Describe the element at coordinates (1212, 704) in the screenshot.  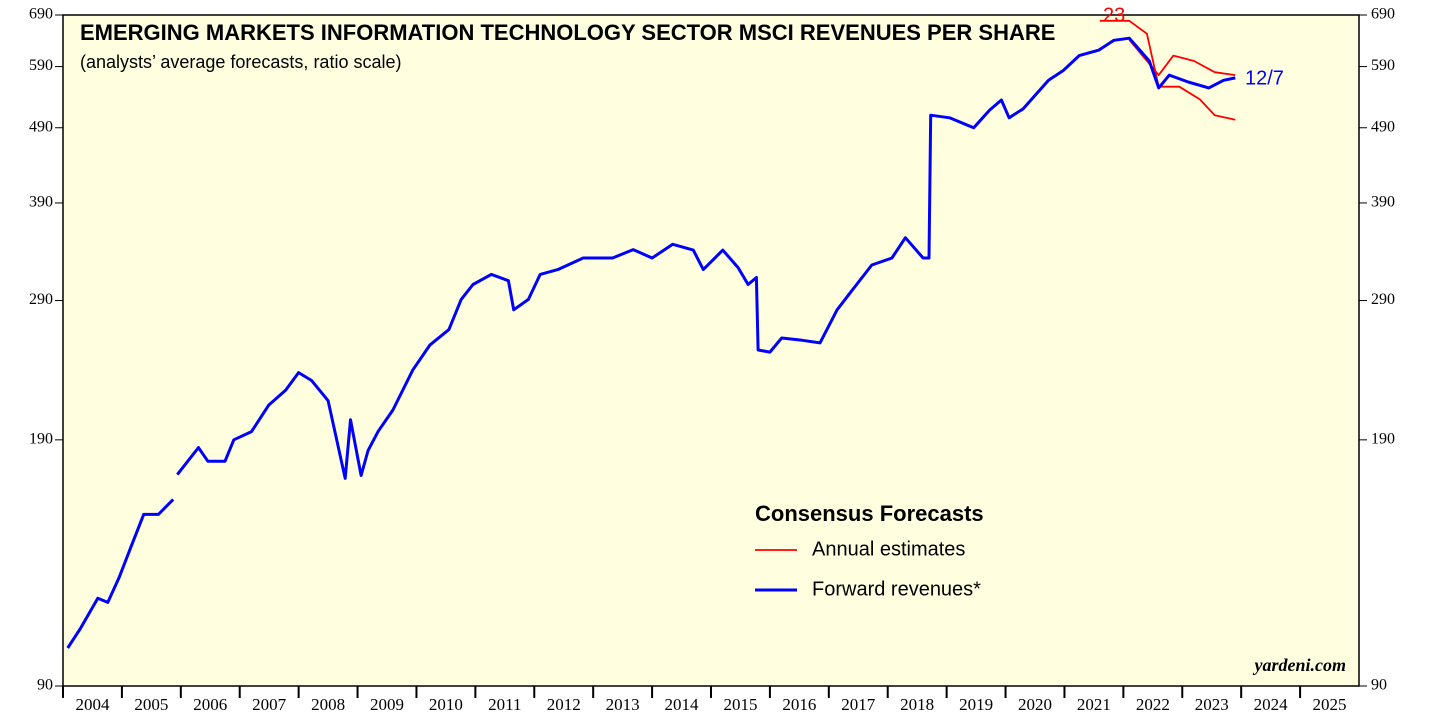
I see `x-tick-label: 2023` at that location.